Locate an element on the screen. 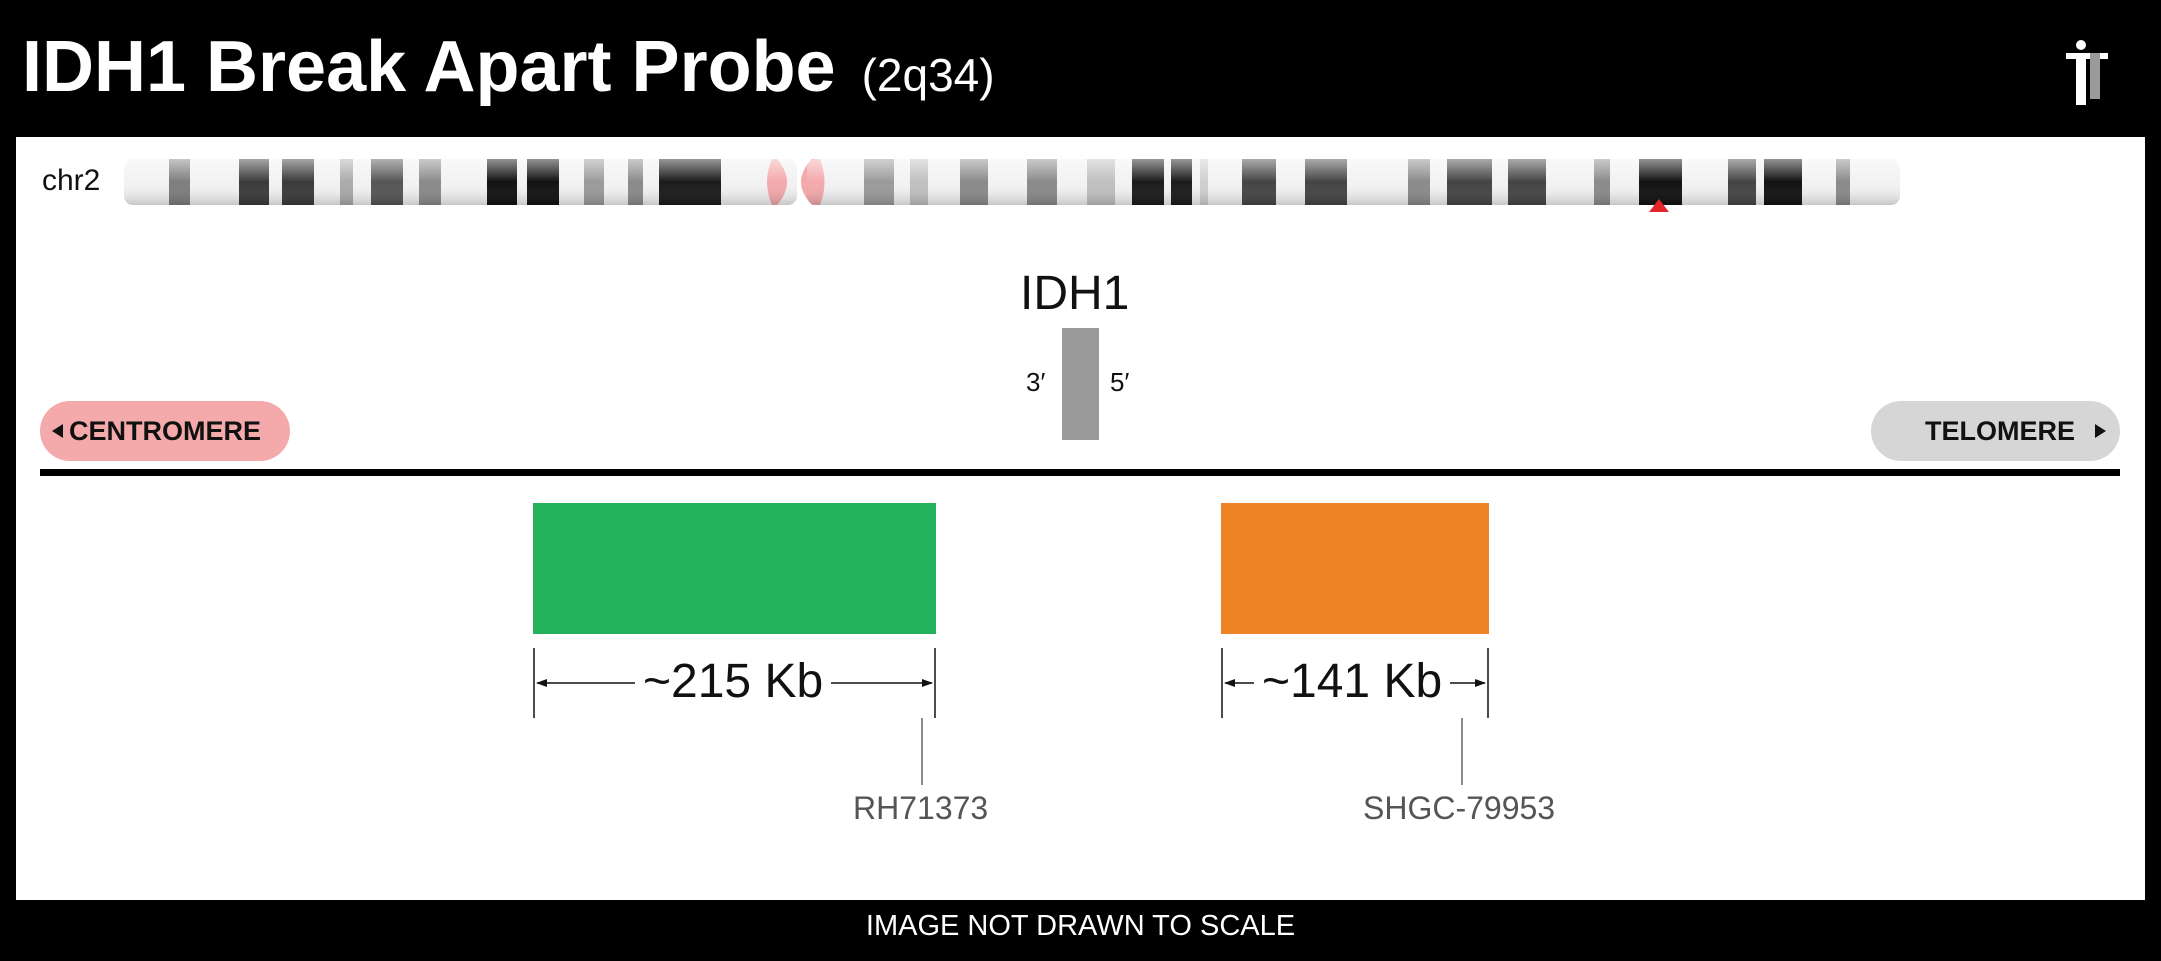 Image resolution: width=2161 pixels, height=961 pixels. chromosome-line is located at coordinates (1080, 472).